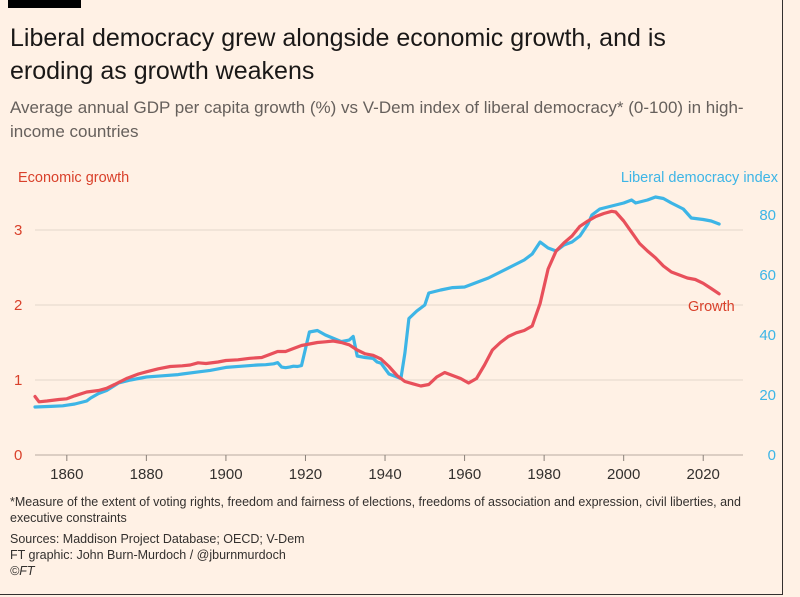  Describe the element at coordinates (767, 335) in the screenshot. I see `right-tick-label: 40` at that location.